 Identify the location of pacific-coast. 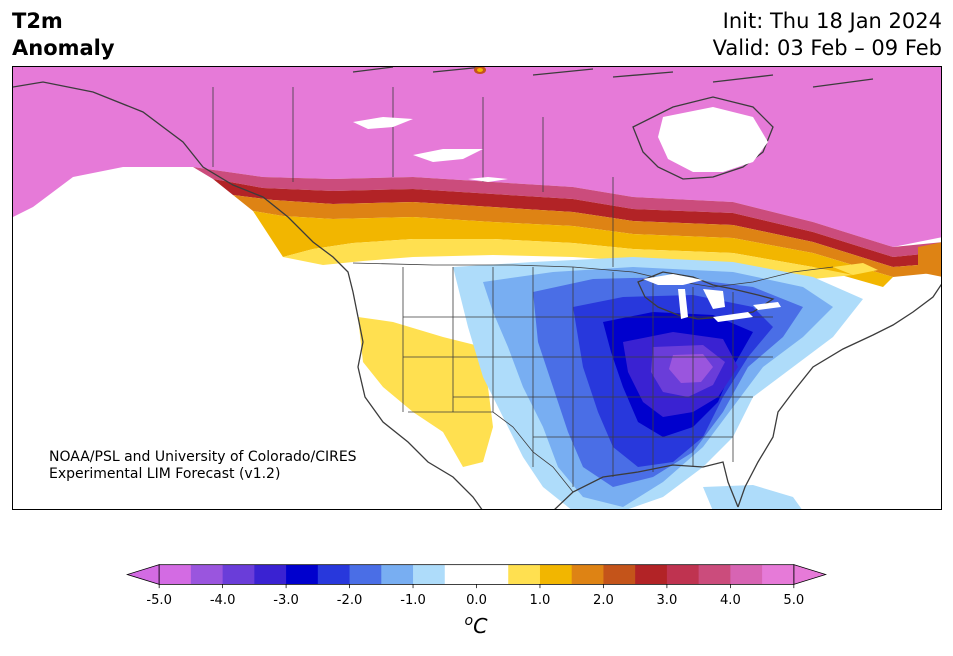
(420, 412).